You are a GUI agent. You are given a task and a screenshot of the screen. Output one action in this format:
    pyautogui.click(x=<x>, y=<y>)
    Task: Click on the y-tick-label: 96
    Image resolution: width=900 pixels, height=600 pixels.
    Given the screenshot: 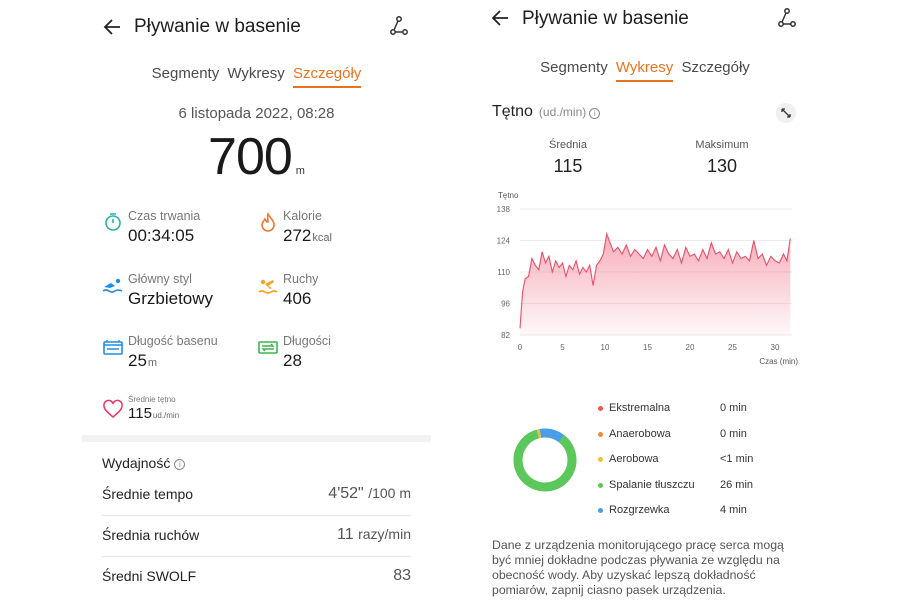 What is the action you would take?
    pyautogui.click(x=505, y=304)
    